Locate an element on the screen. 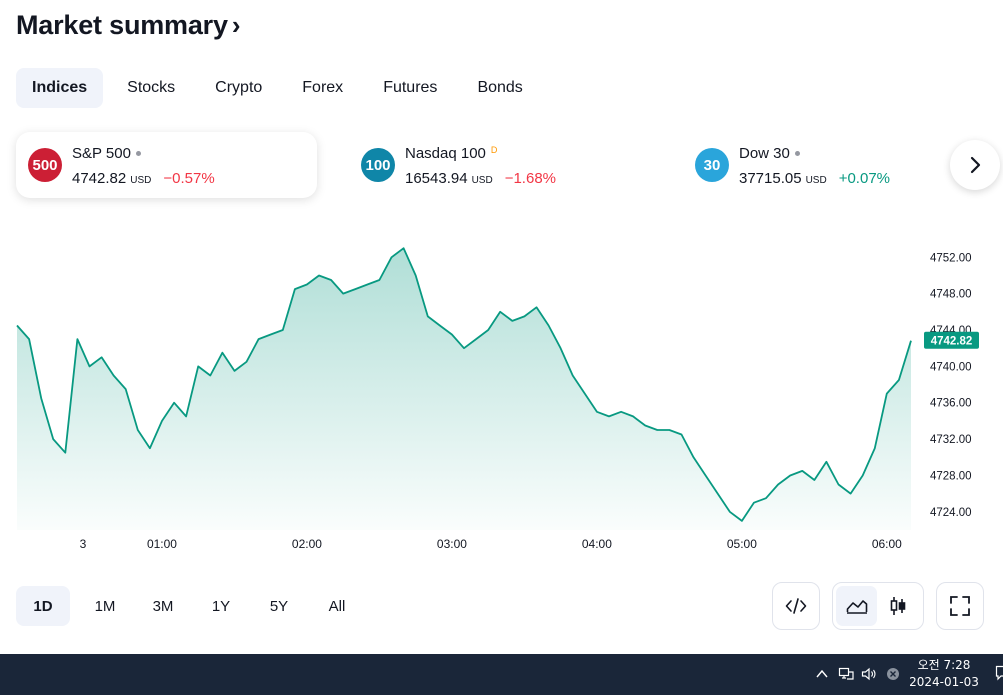  index-card-dow30: 30 Dow 30 37715.05 USD +0.07% is located at coordinates (813, 165).